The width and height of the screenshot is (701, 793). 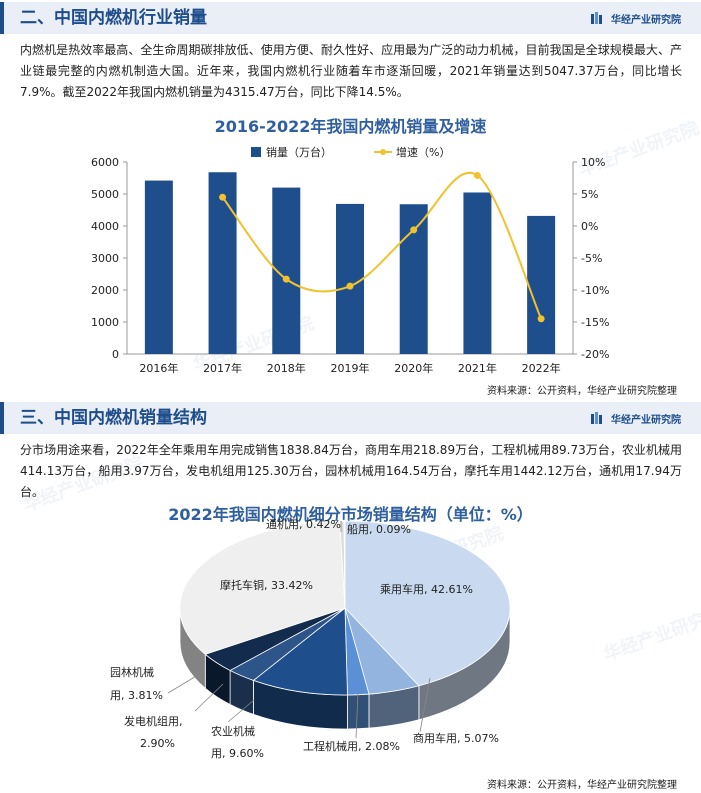 I want to click on slice-label: 2.90%, so click(x=157, y=743).